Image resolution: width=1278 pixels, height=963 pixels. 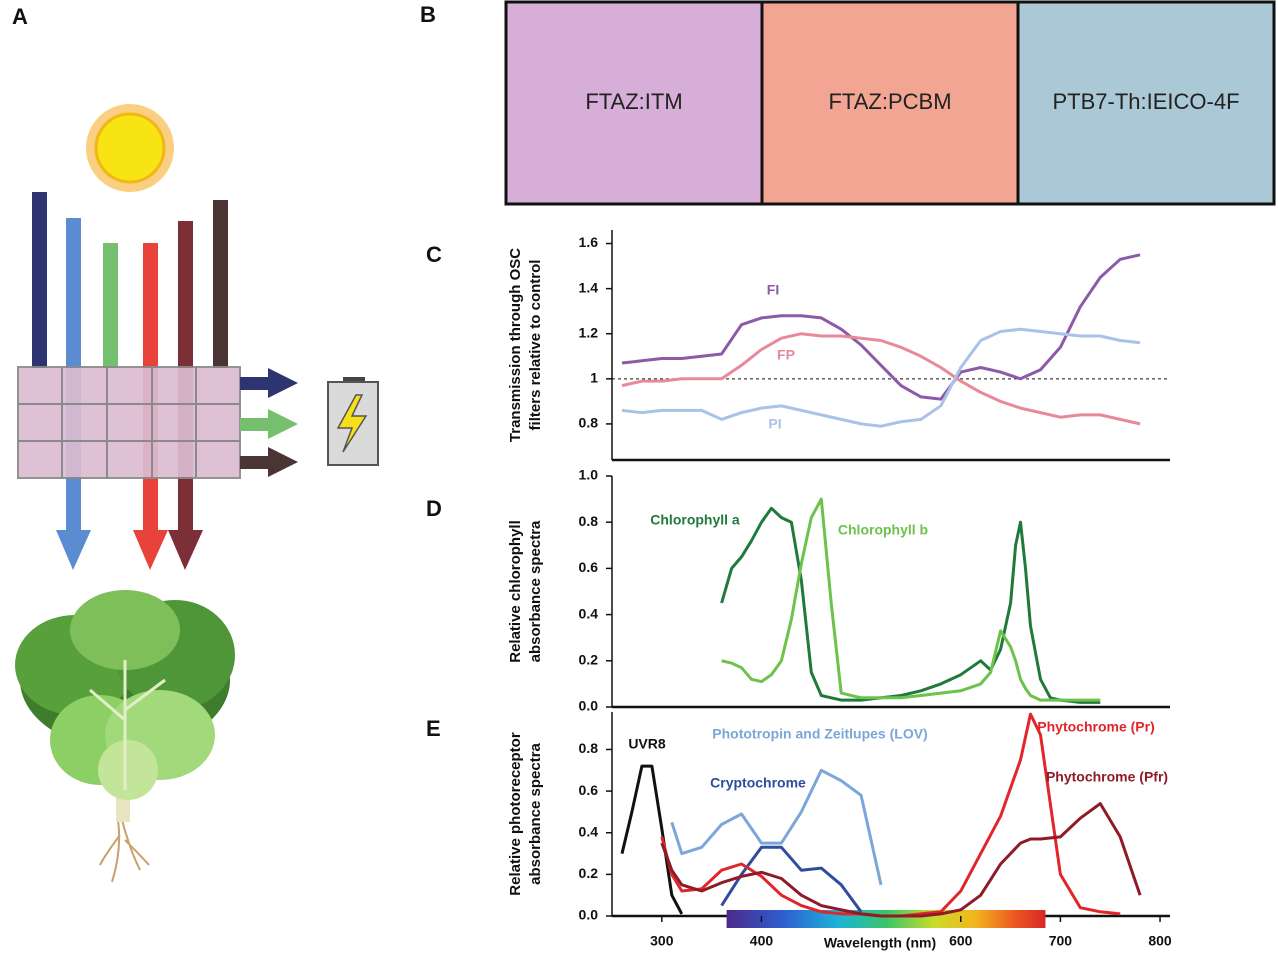 What do you see at coordinates (1095, 727) in the screenshot?
I see `series-label: Phytochrome (Pr)` at bounding box center [1095, 727].